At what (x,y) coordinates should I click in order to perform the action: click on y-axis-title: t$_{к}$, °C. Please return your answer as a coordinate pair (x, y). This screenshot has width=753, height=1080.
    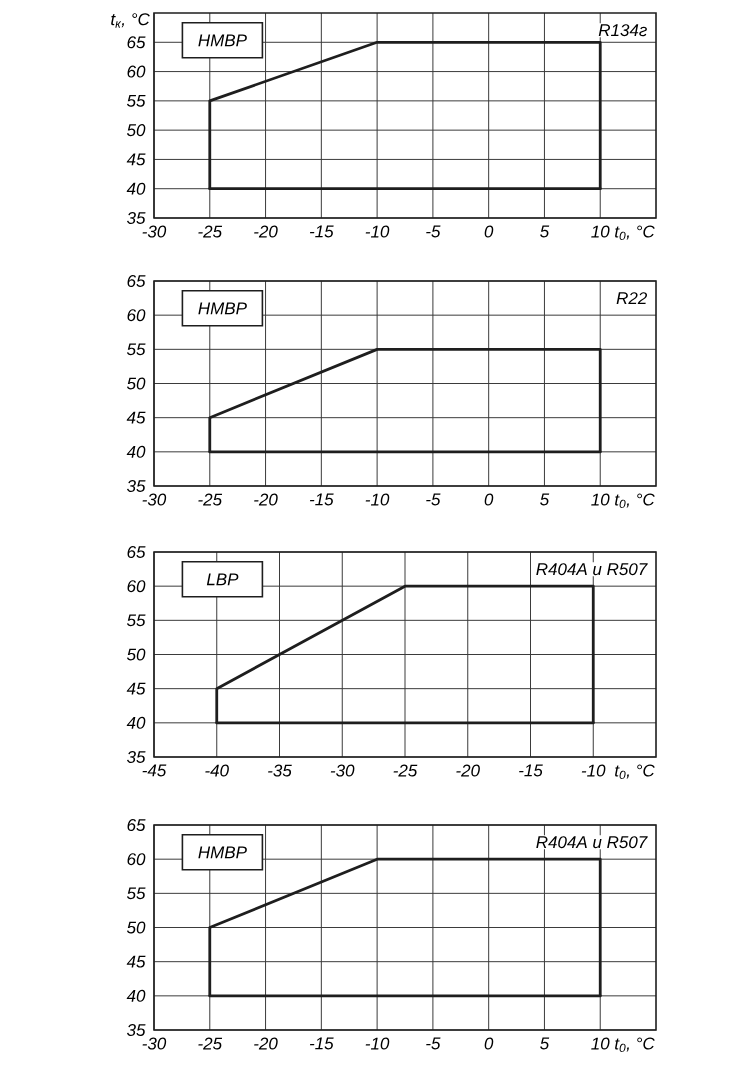
    Looking at the image, I should click on (130, 20).